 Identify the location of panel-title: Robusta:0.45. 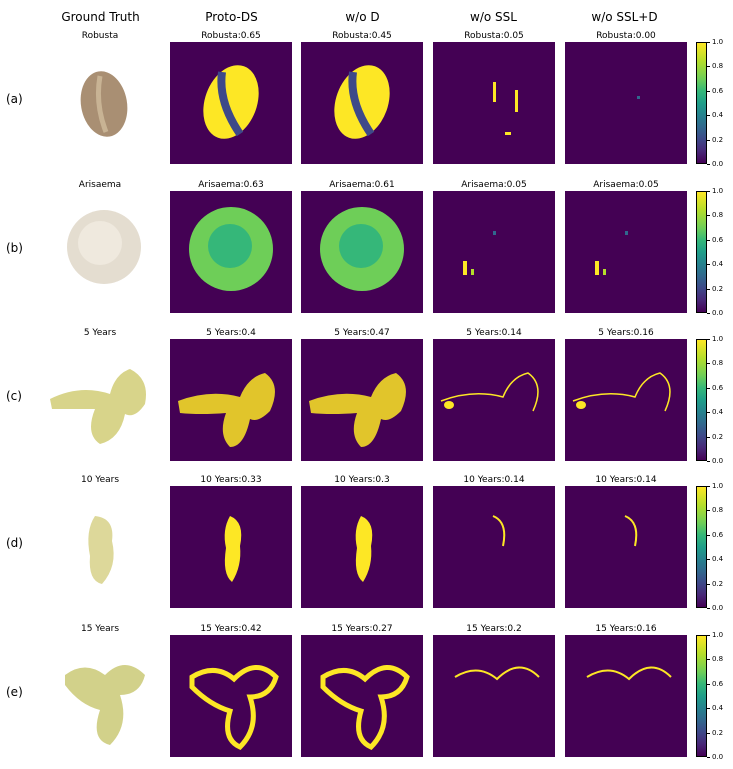
(362, 36).